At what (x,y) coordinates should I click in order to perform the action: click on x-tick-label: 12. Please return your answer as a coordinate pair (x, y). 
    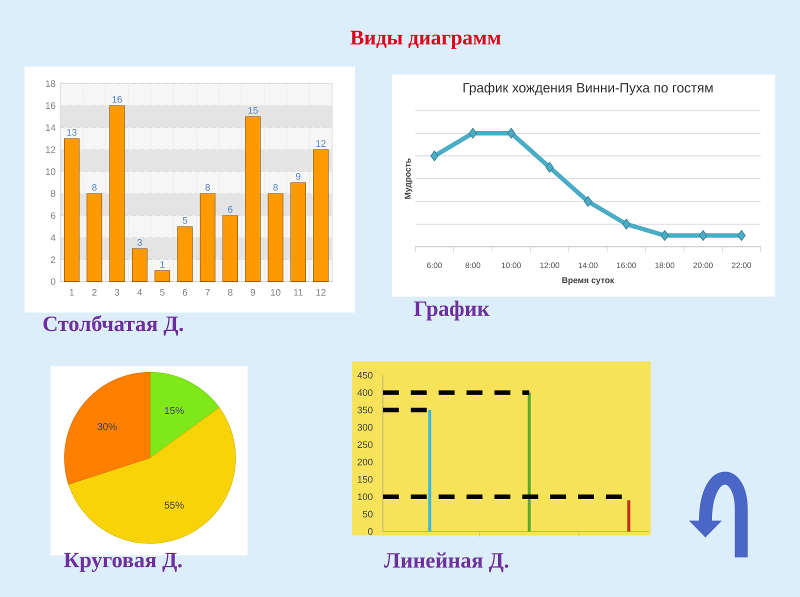
    Looking at the image, I should click on (321, 292).